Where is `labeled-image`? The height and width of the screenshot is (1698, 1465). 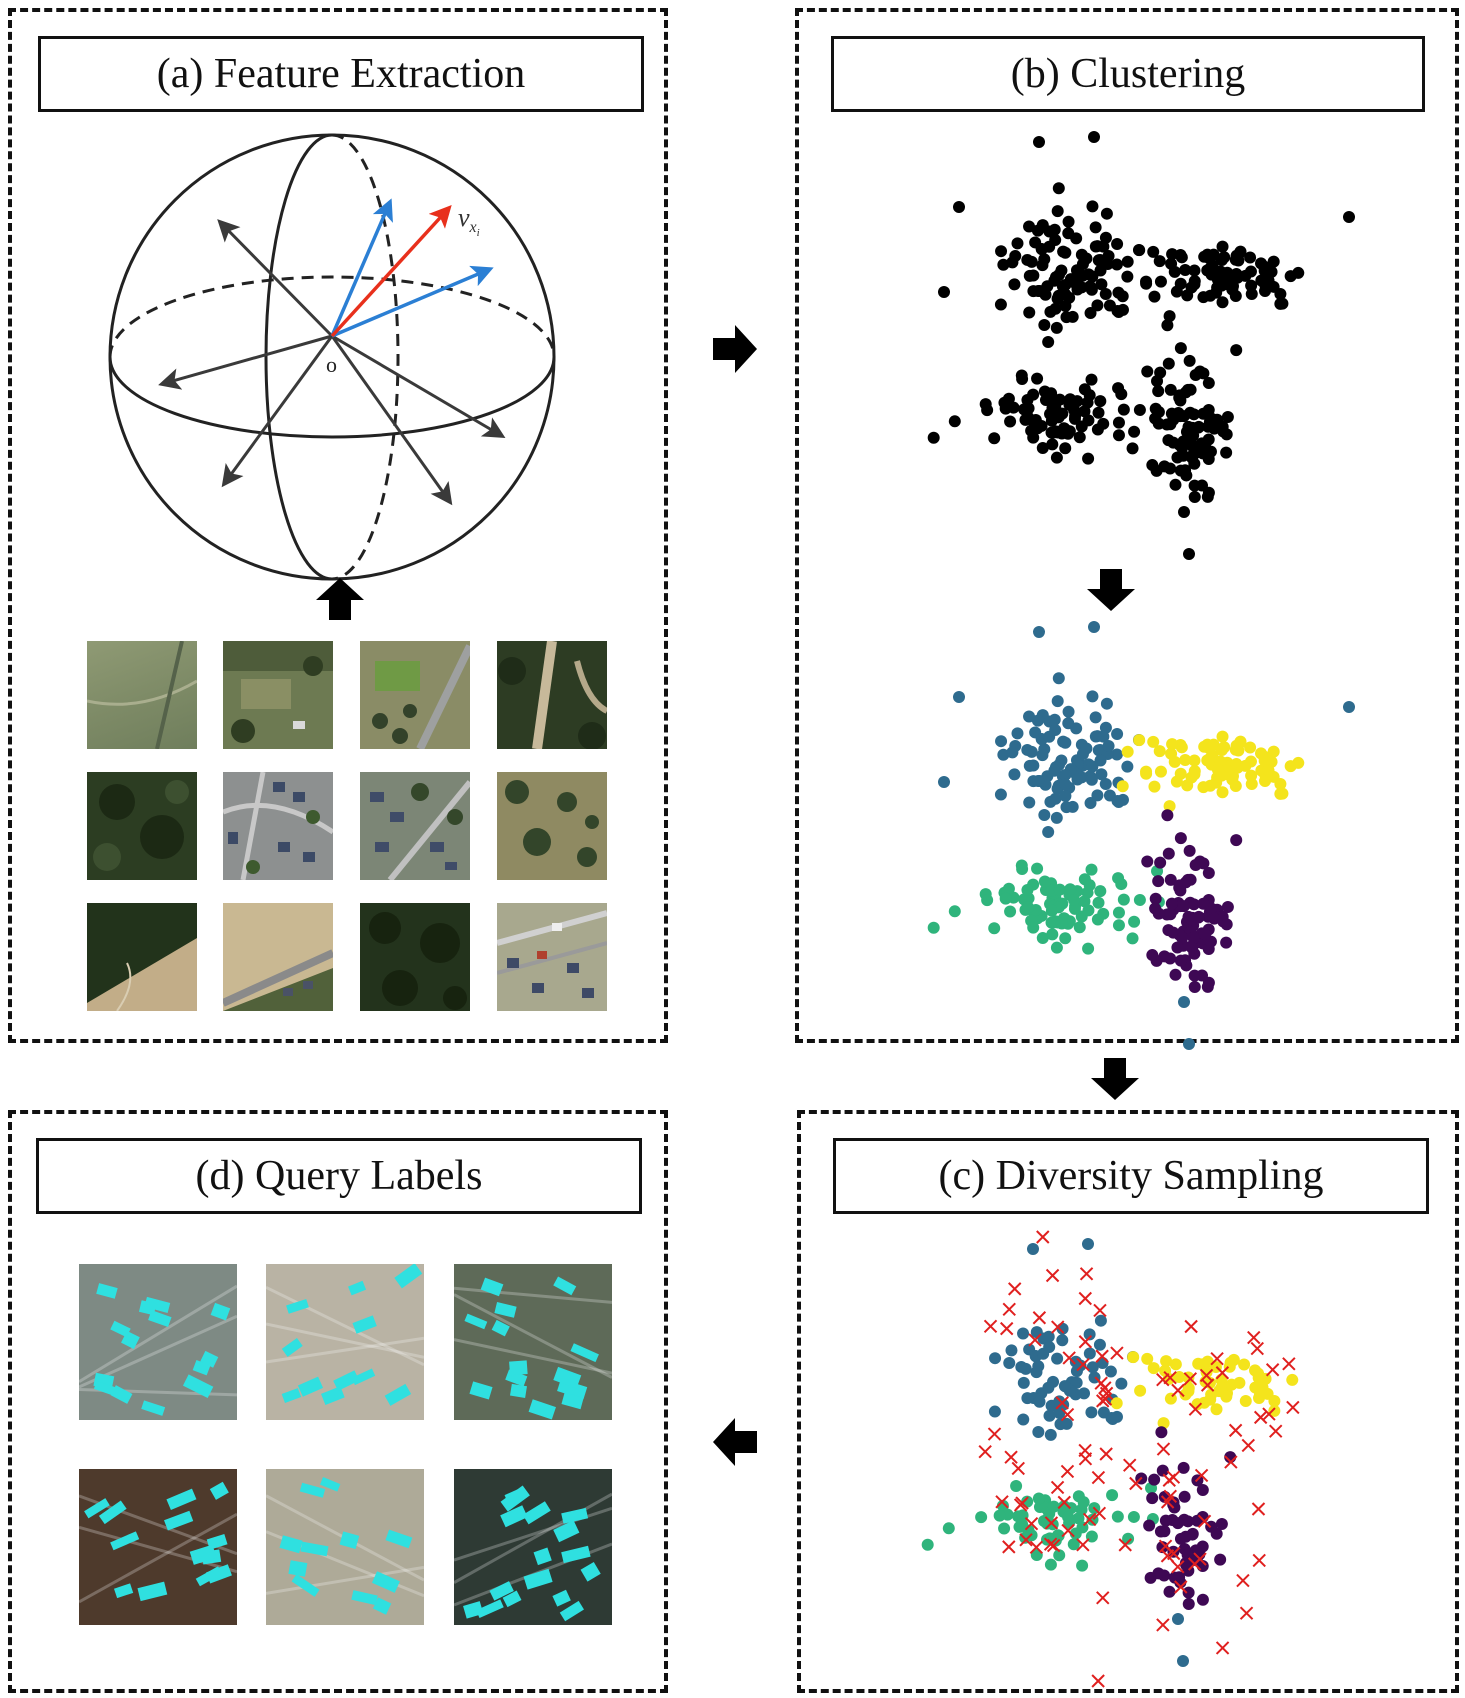 labeled-image is located at coordinates (345, 1547).